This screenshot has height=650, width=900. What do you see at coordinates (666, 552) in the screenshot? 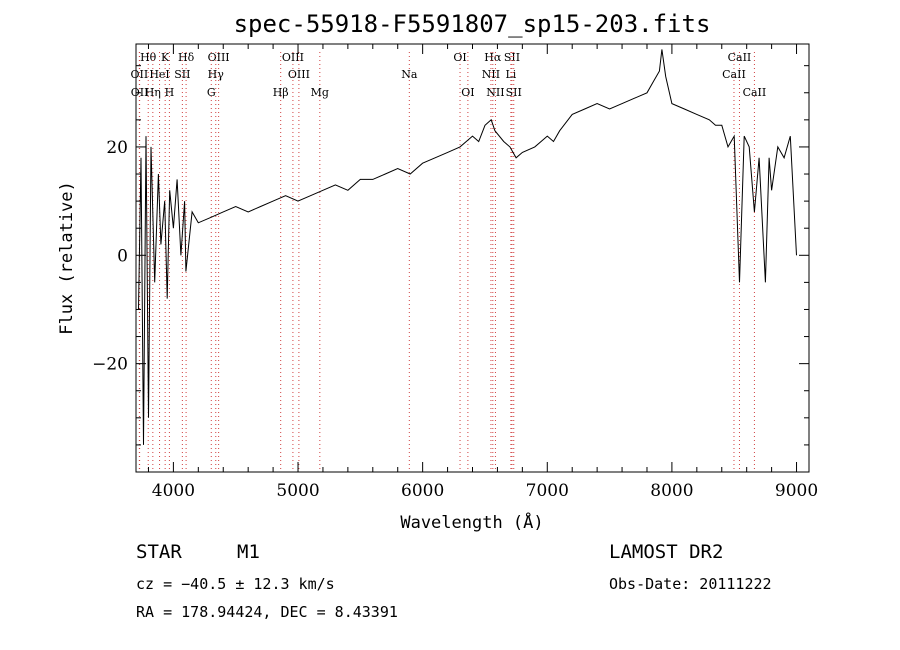
I see `survey-name: LAMOST DR2` at bounding box center [666, 552].